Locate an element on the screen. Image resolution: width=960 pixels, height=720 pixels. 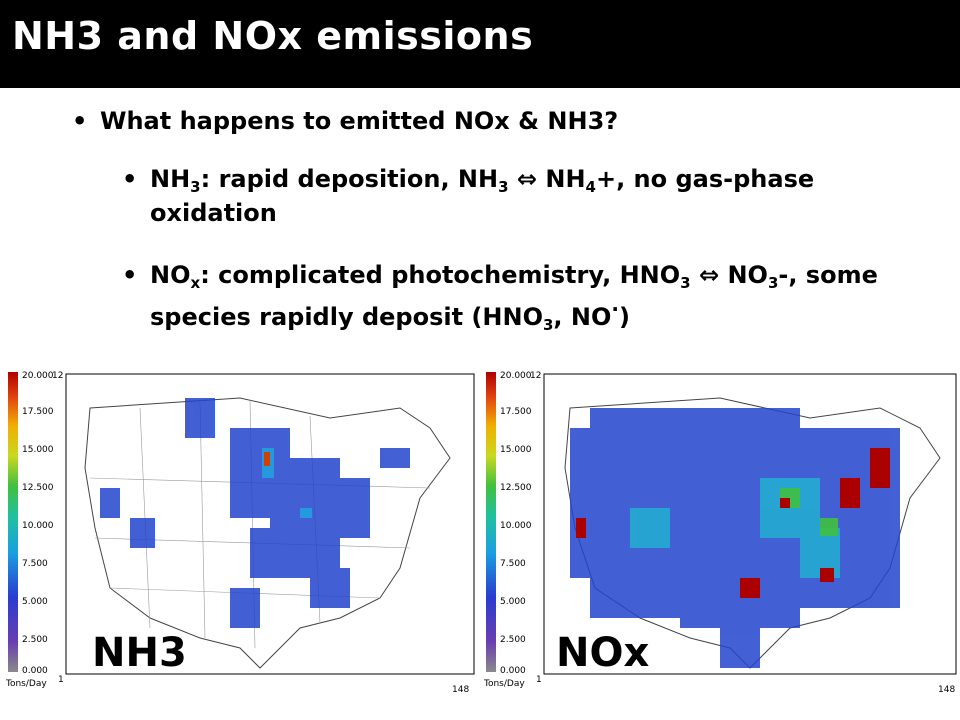
title-bar: NH3 and NOx emissions is located at coordinates (480, 44).